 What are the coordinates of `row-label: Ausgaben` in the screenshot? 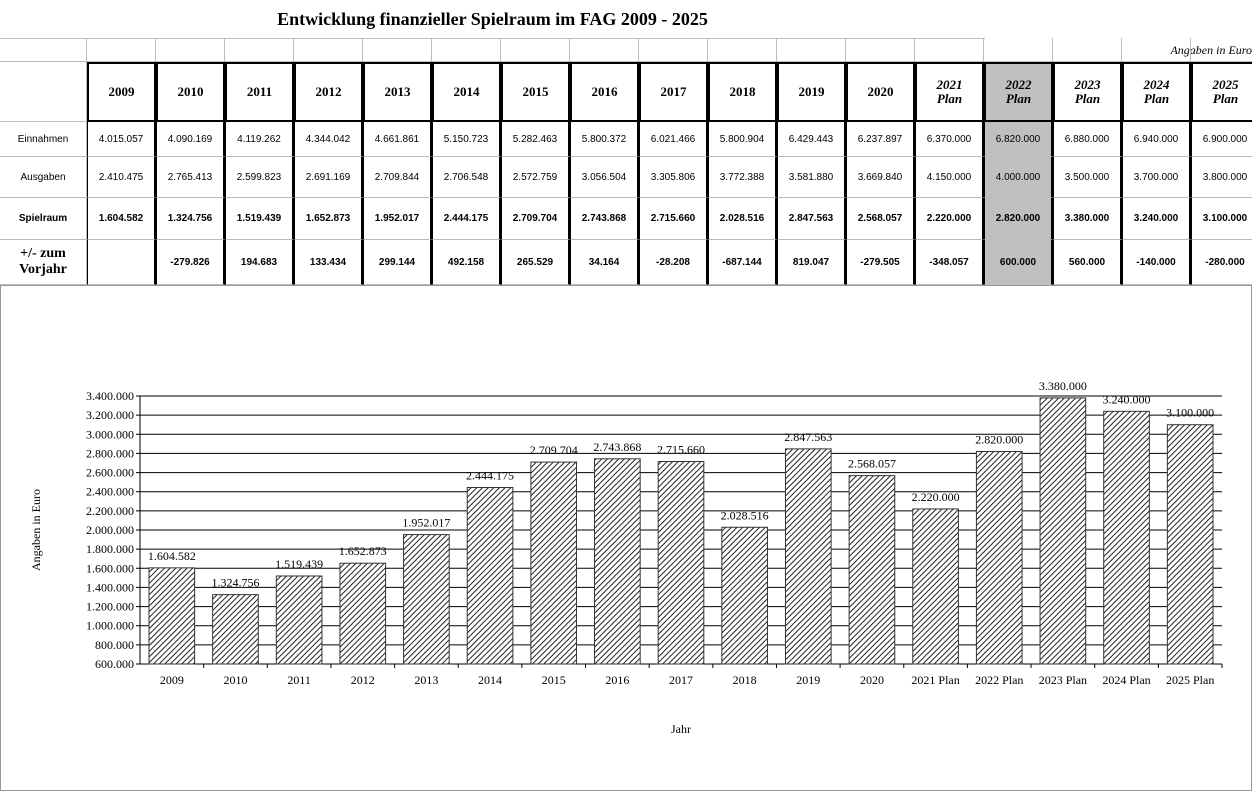 It's located at (43, 177).